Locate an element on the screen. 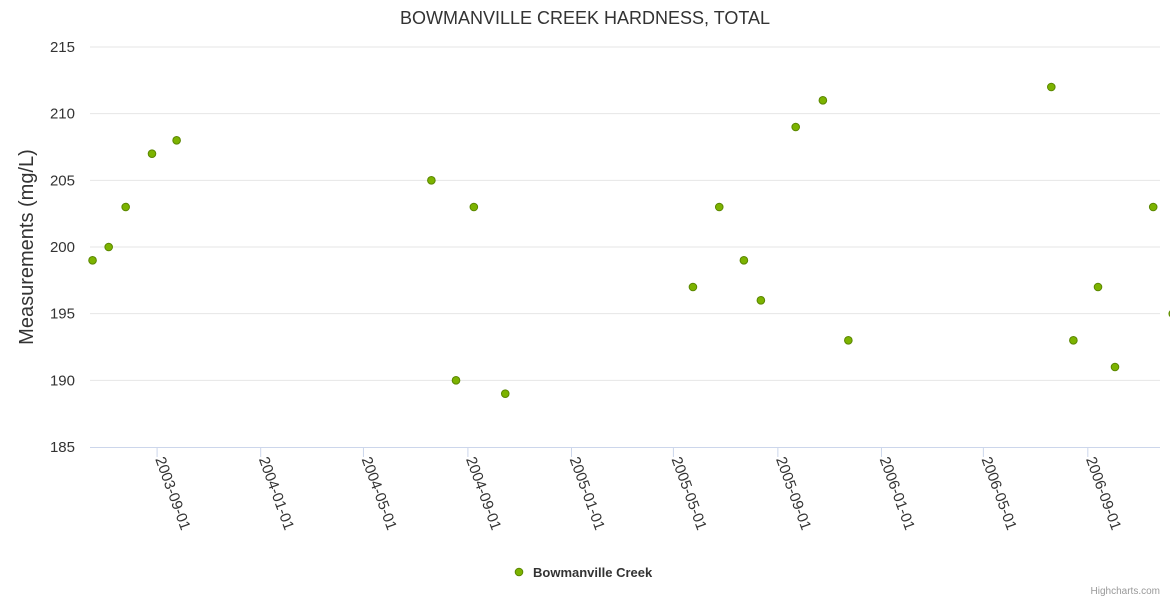 Image resolution: width=1170 pixels, height=605 pixels. y-axis: 185 190 195 200 205 210 215 is located at coordinates (62, 247).